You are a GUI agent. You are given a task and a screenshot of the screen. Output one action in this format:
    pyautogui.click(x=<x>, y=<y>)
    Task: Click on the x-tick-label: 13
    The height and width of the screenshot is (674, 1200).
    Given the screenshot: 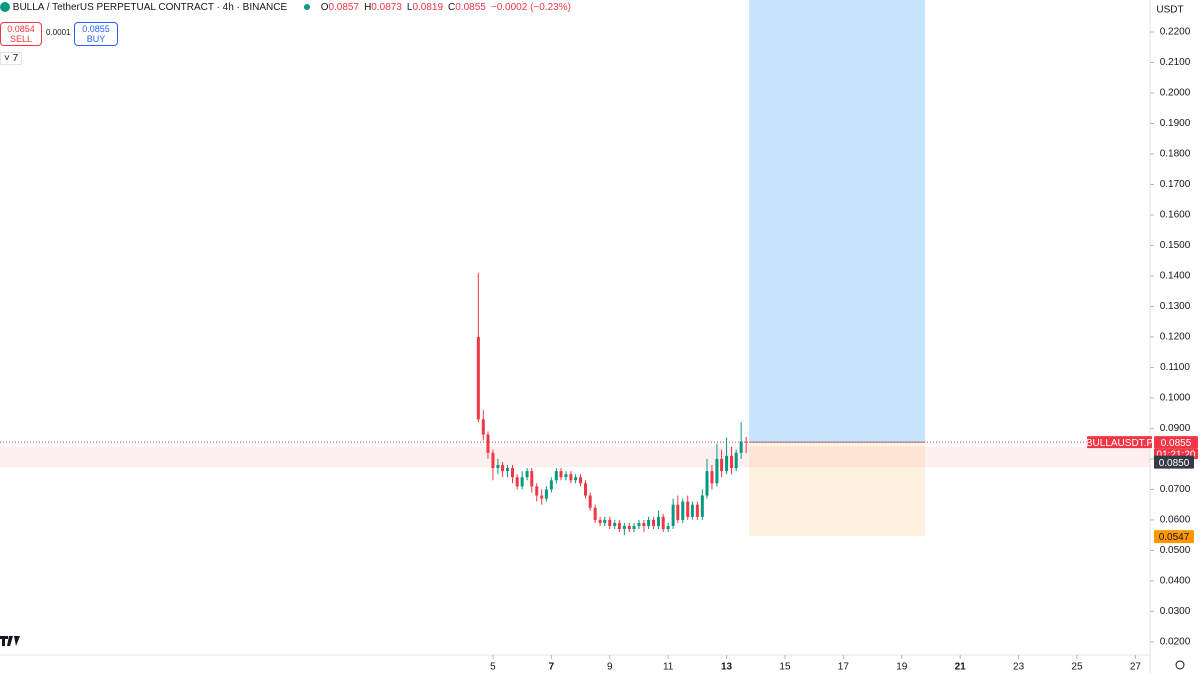 What is the action you would take?
    pyautogui.click(x=727, y=667)
    